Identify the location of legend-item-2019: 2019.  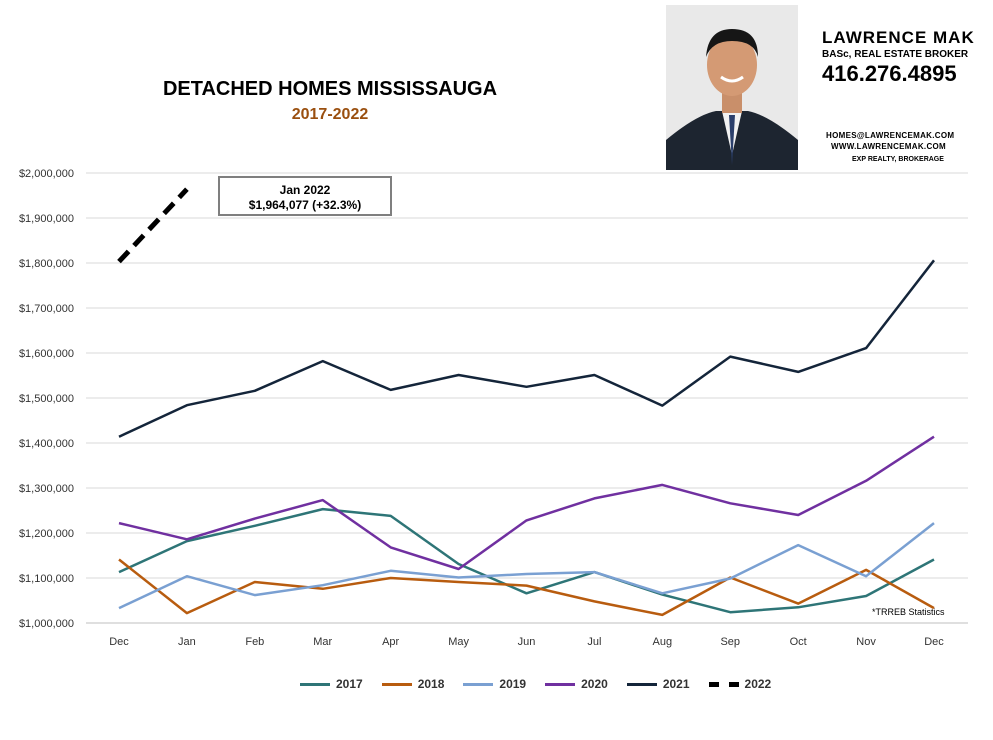
(494, 684).